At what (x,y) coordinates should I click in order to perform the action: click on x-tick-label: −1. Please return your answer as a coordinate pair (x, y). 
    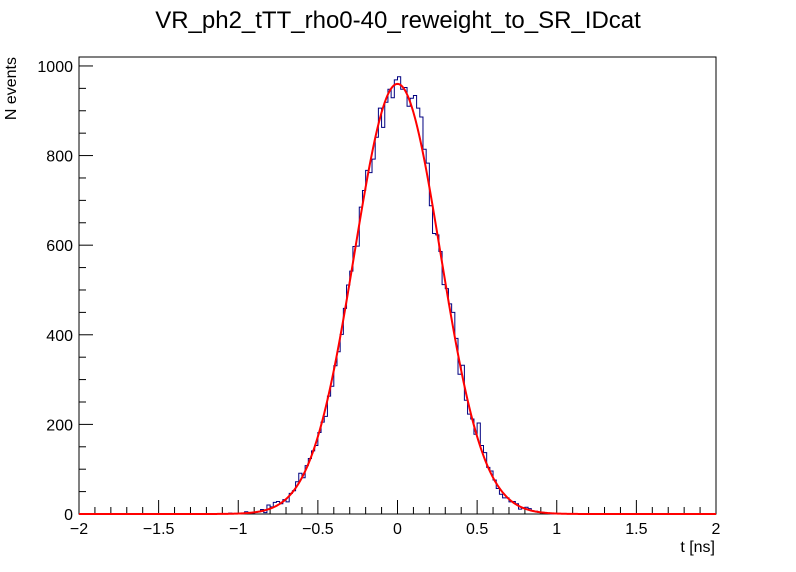
    Looking at the image, I should click on (238, 529).